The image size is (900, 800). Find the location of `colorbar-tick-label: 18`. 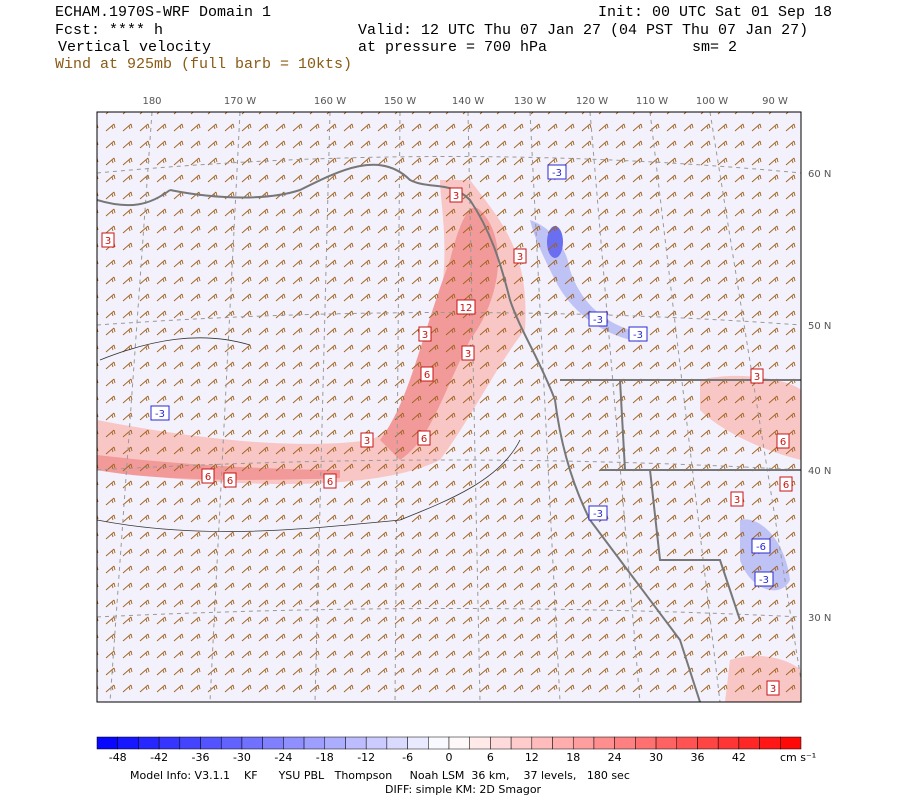

colorbar-tick-label: 18 is located at coordinates (573, 757).